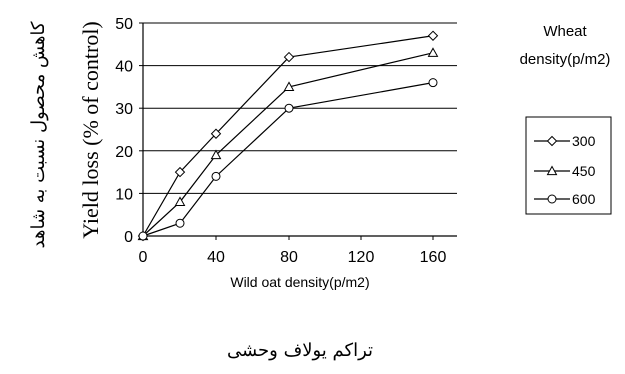 This screenshot has width=625, height=374. Describe the element at coordinates (584, 171) in the screenshot. I see `legend-label: 450` at that location.